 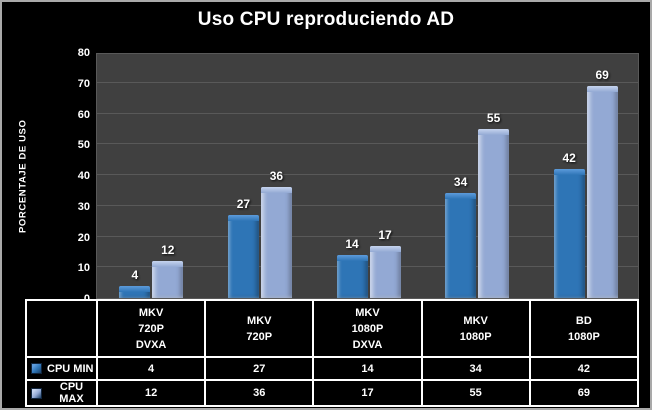 What do you see at coordinates (83, 114) in the screenshot?
I see `y-tick-label: 60` at bounding box center [83, 114].